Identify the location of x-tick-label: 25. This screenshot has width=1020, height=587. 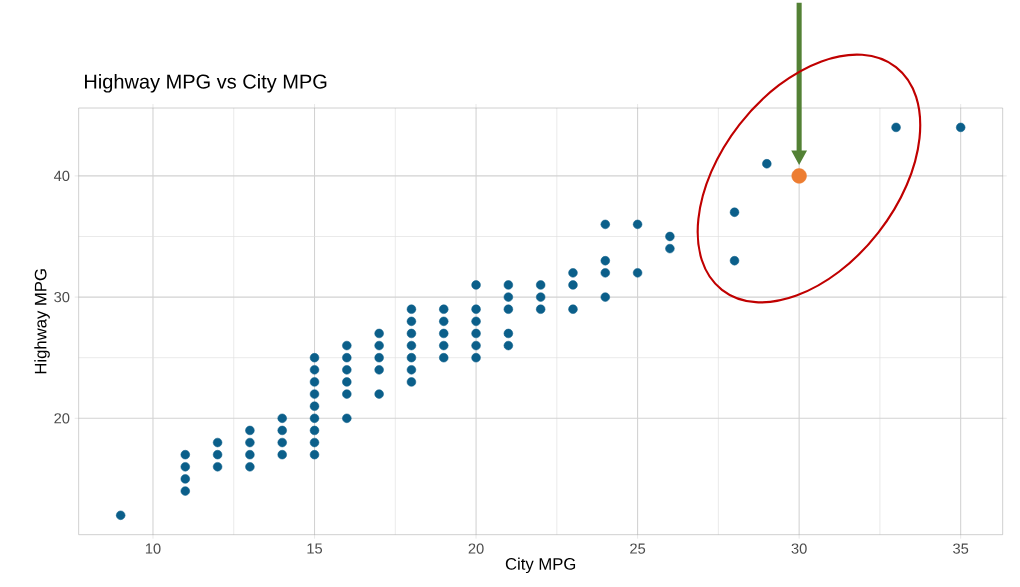
(638, 548).